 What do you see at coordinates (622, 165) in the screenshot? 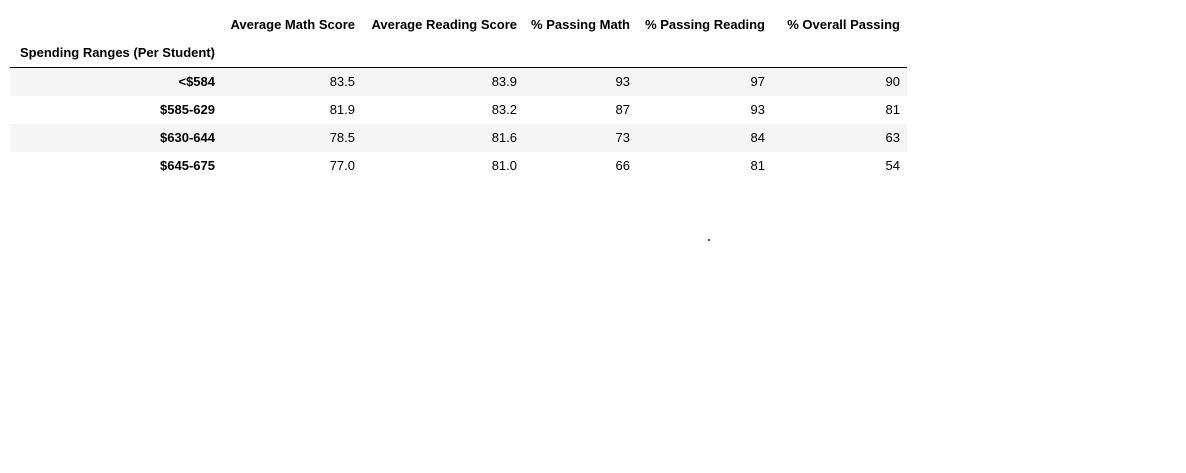
I see `table-cell: 66` at bounding box center [622, 165].